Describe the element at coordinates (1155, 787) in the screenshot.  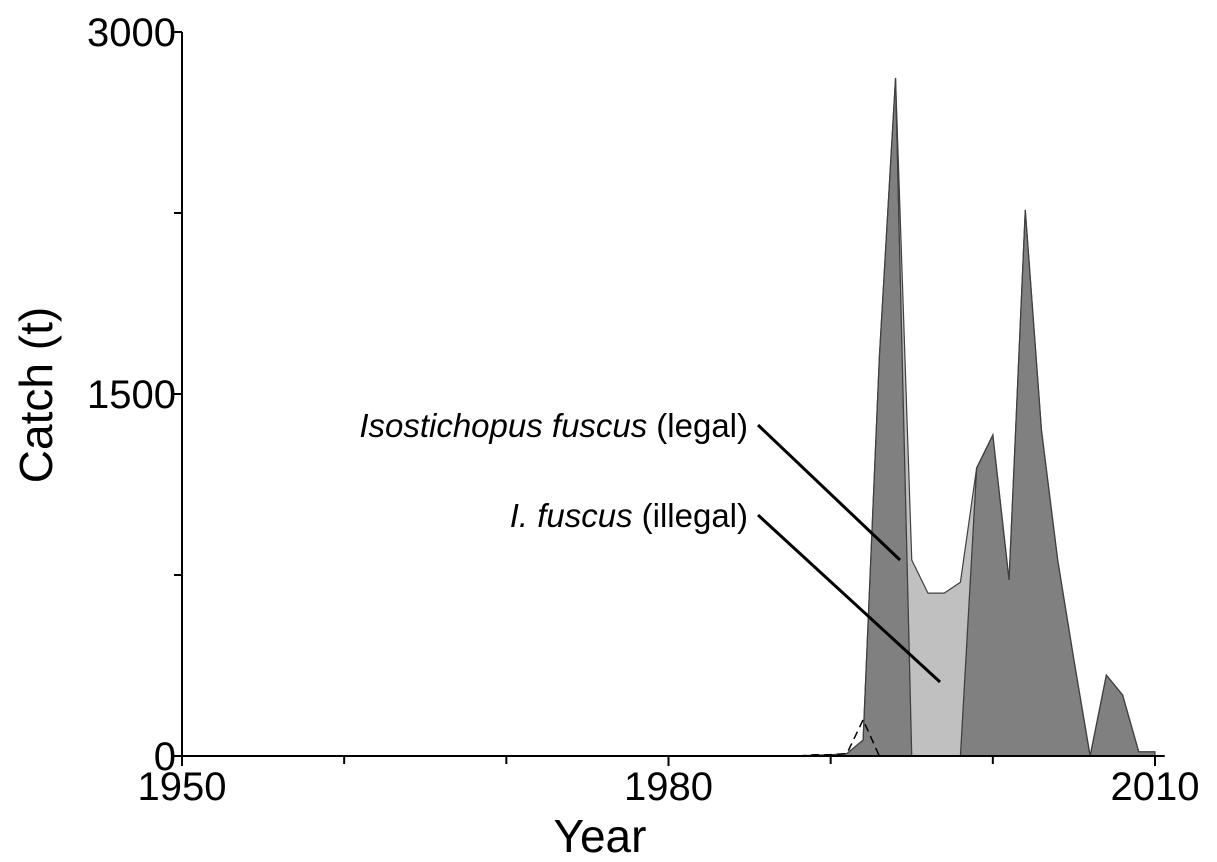
I see `x-tick-label: 2010` at that location.